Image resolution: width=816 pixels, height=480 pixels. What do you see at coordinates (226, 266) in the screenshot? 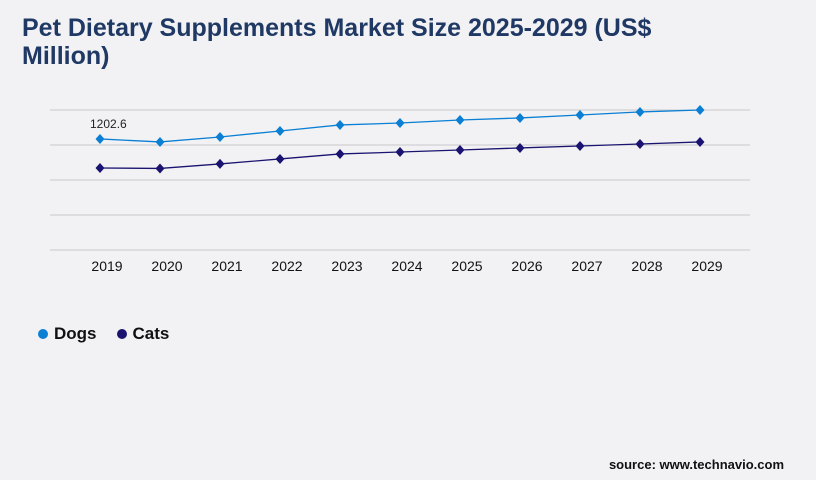
I see `x-tick-label: 2021` at bounding box center [226, 266].